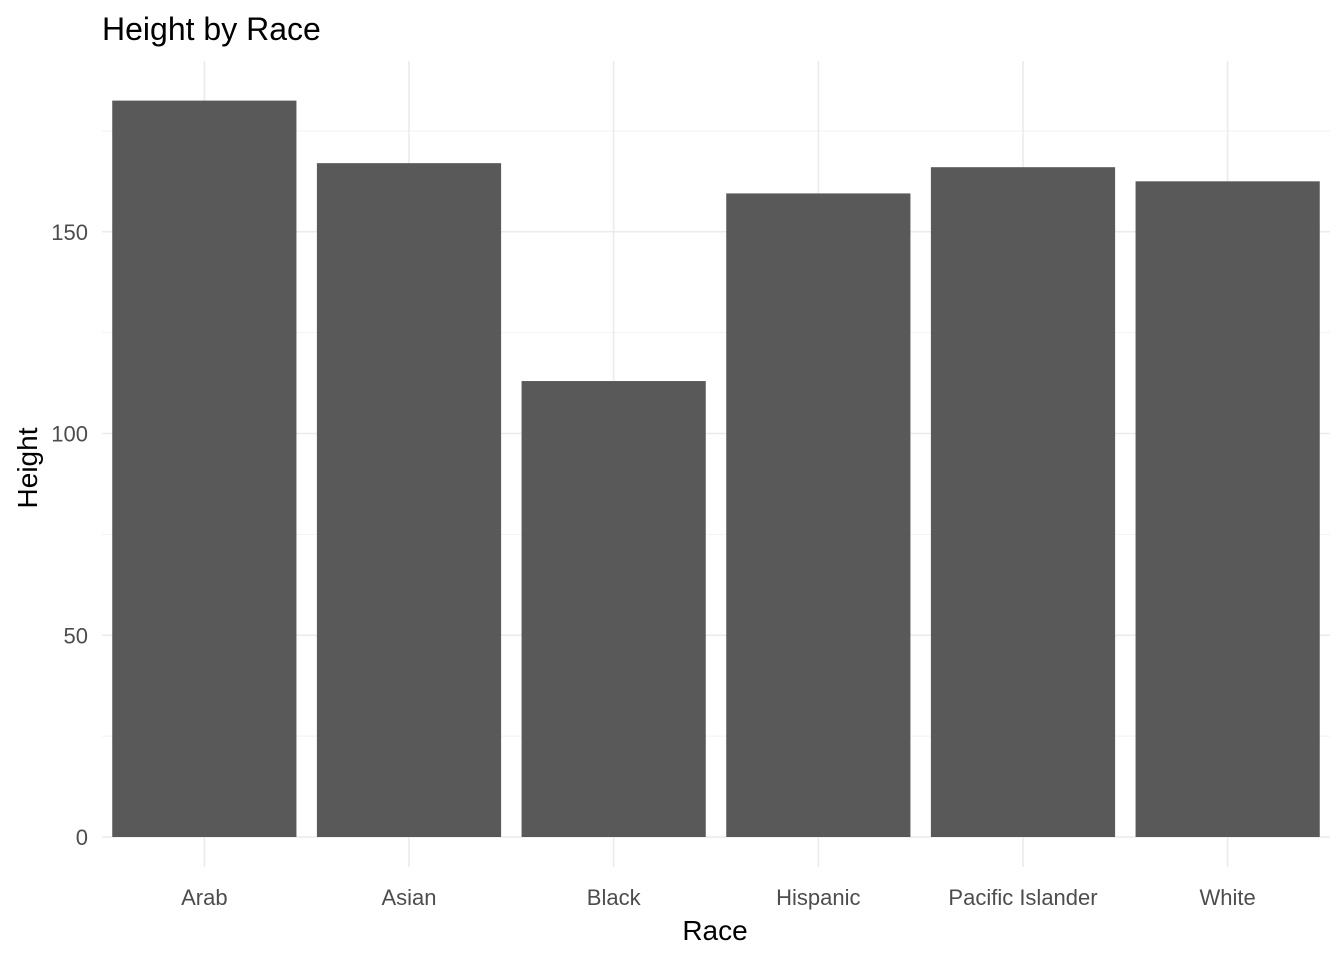 This screenshot has height=960, width=1344. What do you see at coordinates (818, 897) in the screenshot?
I see `x-tick-label: Hispanic` at bounding box center [818, 897].